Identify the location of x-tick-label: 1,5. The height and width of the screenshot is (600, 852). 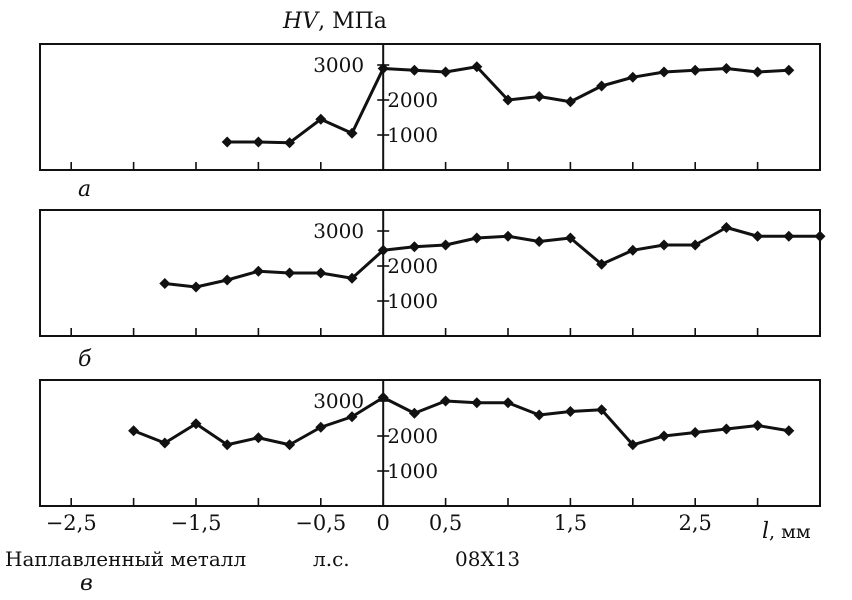
(570, 523).